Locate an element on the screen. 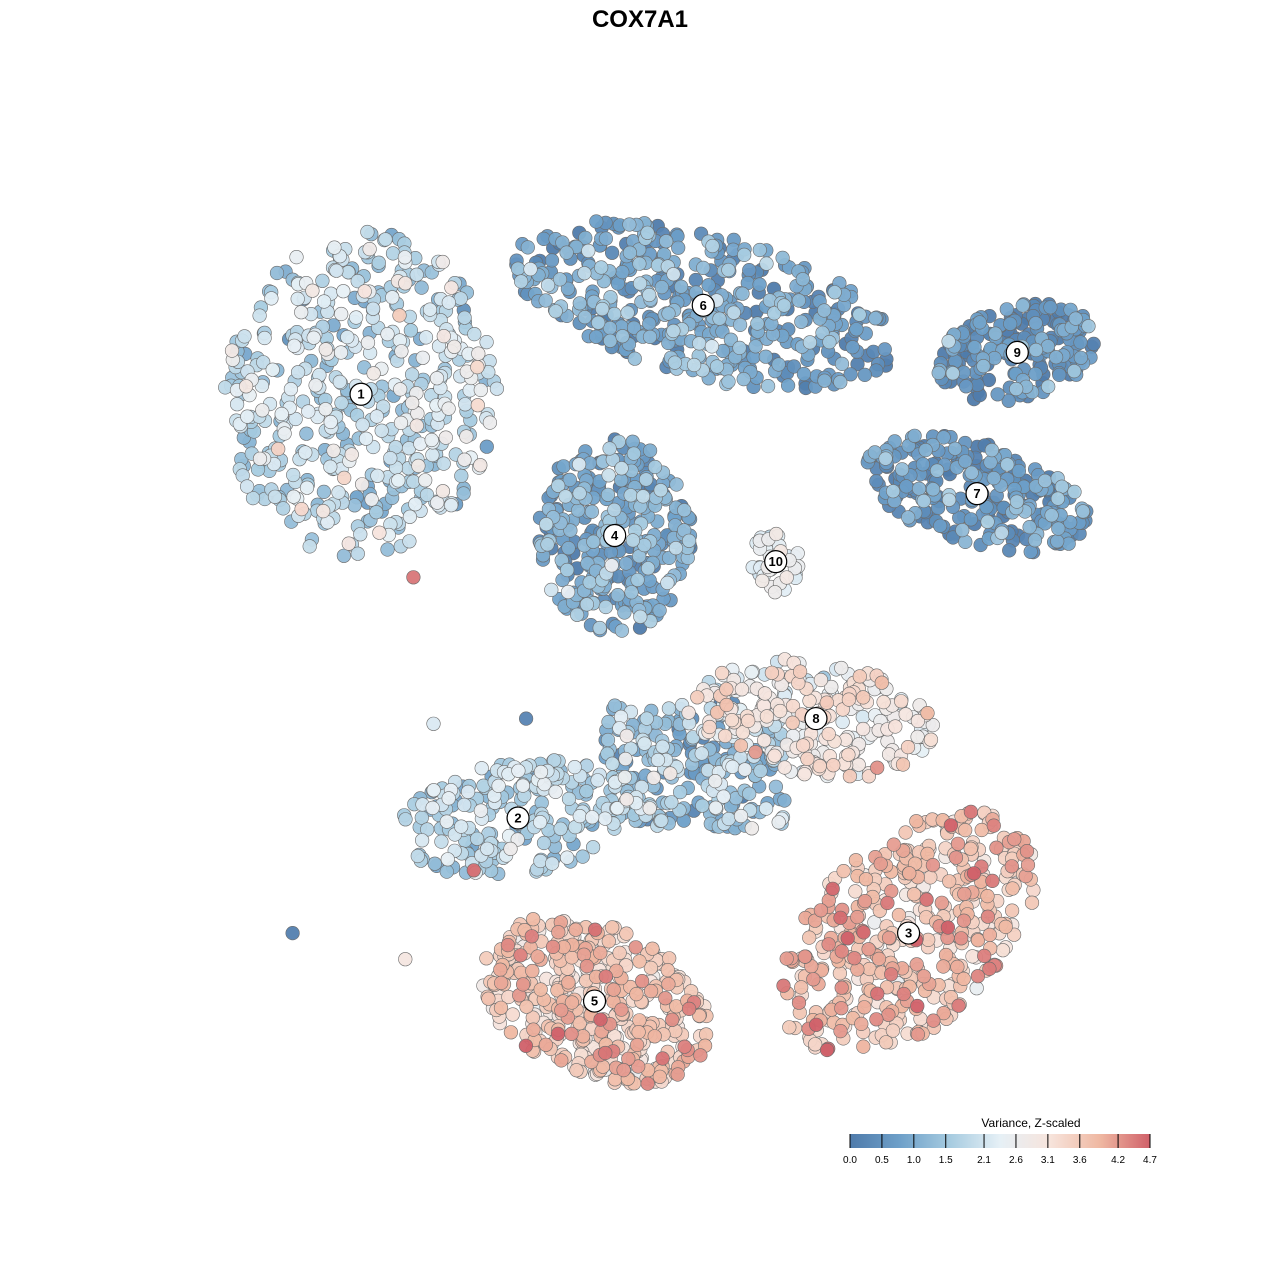  legend-tick-label: 3.6 is located at coordinates (1080, 1160).